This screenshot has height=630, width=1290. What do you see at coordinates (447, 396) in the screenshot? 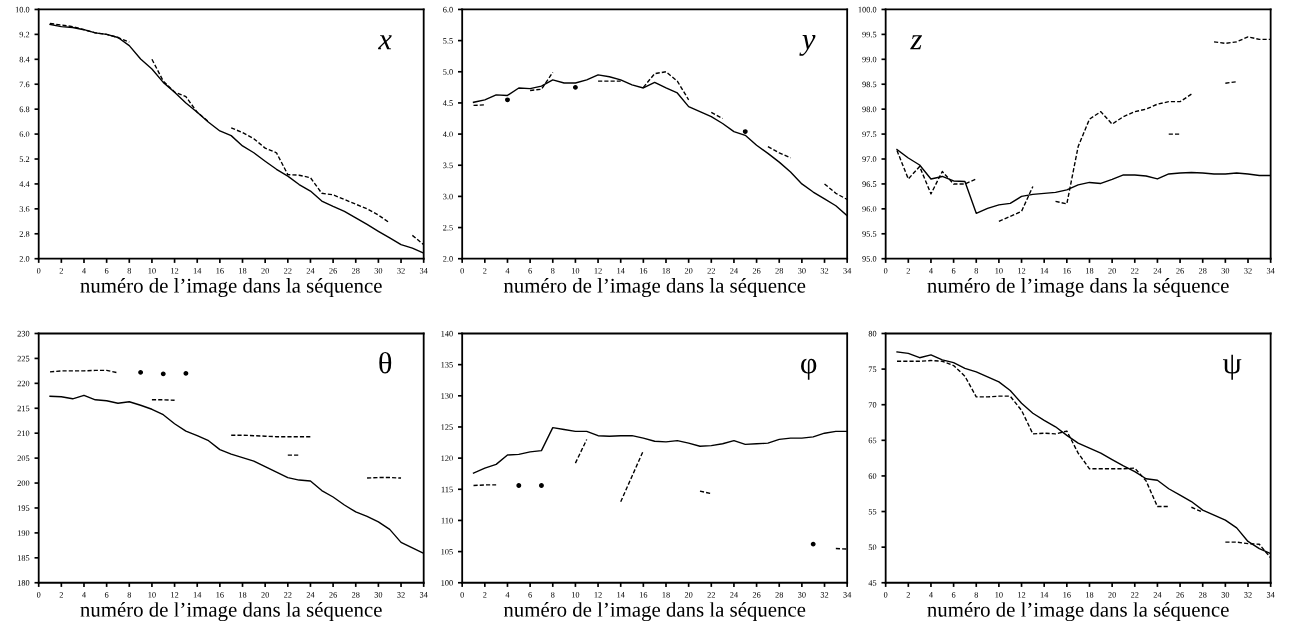
I see `y-tick-label: 130` at bounding box center [447, 396].